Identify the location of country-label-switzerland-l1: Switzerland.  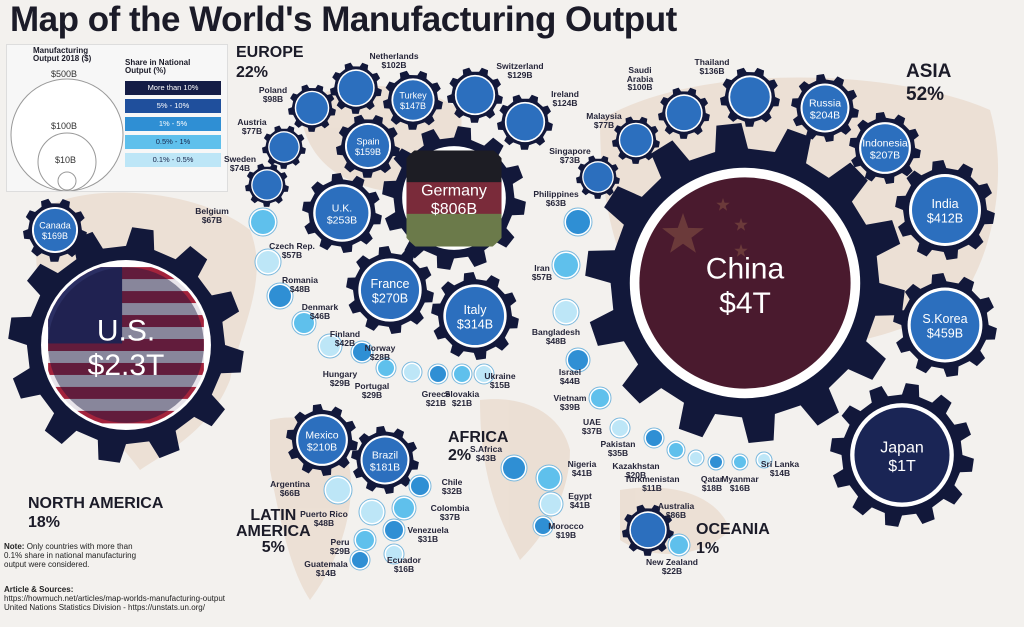
(520, 66).